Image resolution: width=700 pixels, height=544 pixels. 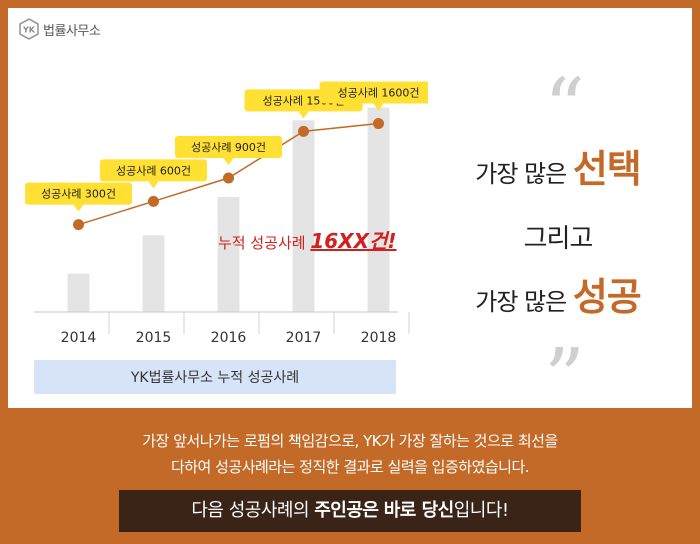 I want to click on slogan-emphasis-success: 성공, so click(x=607, y=297).